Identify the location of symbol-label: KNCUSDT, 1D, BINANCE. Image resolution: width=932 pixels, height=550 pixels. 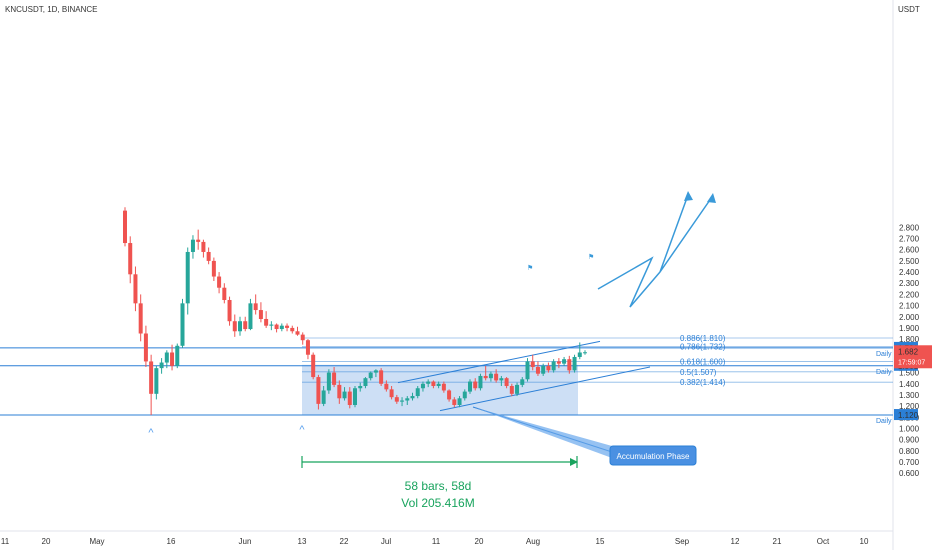
(51, 9).